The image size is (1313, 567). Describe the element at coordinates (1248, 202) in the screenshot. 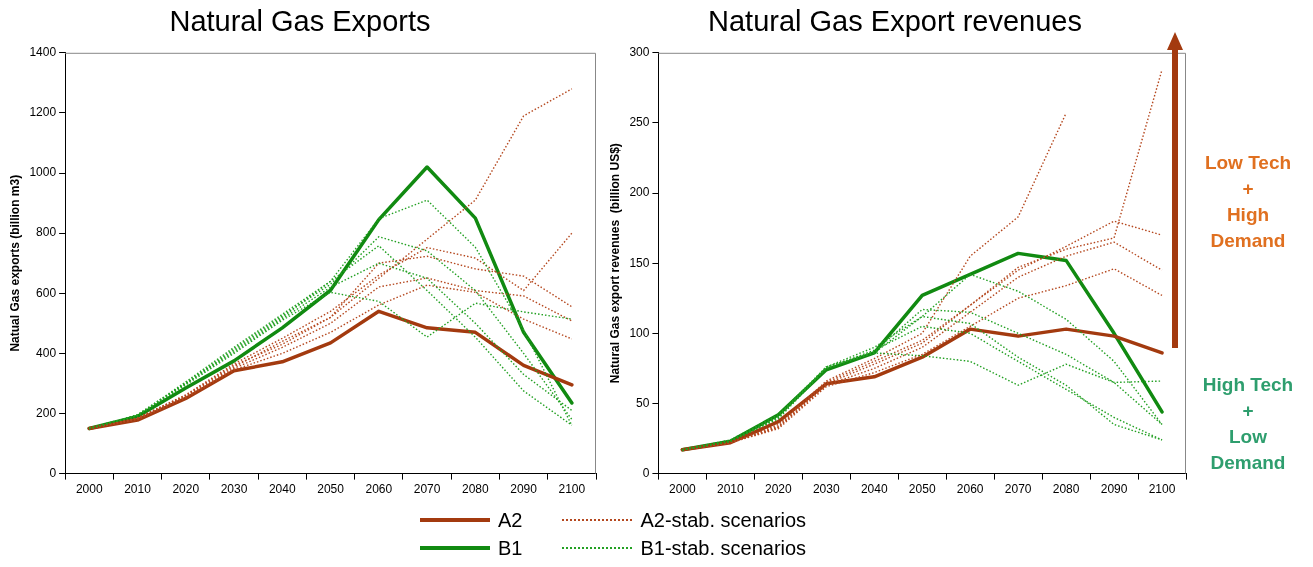

I see `text: Low Tech + High Demand` at that location.